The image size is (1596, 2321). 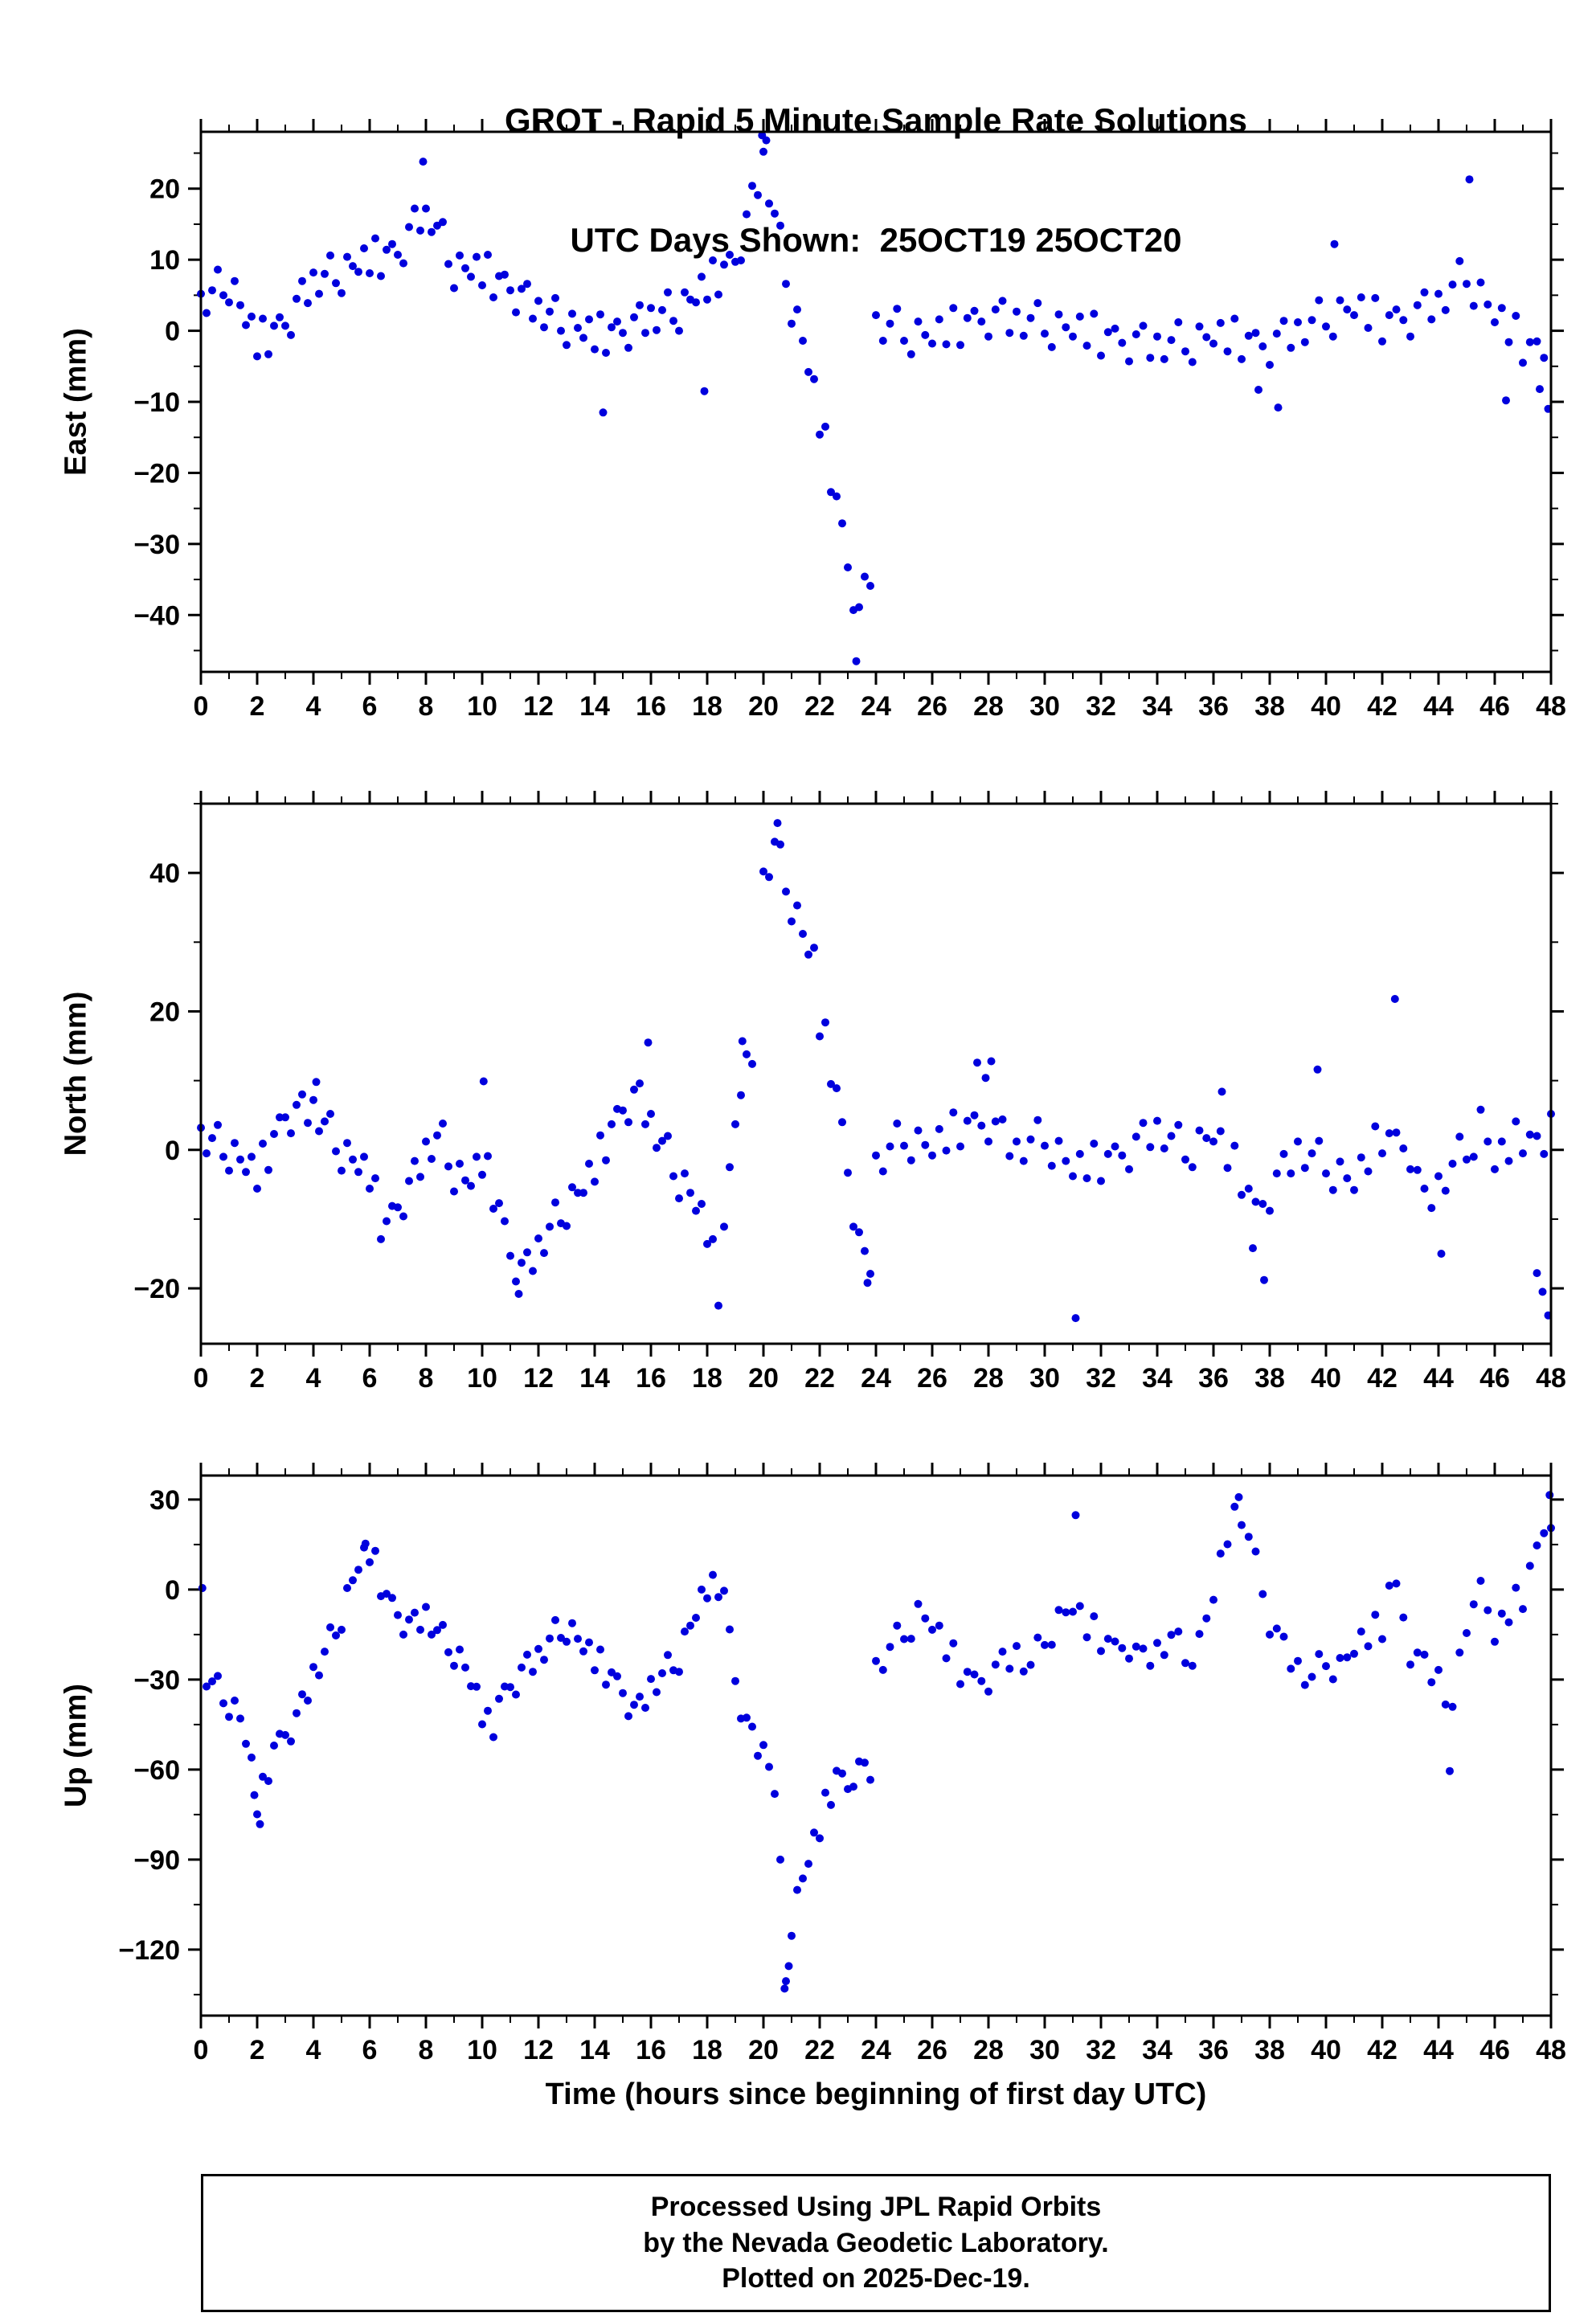 I want to click on x-tick-label: 34, so click(x=1157, y=706).